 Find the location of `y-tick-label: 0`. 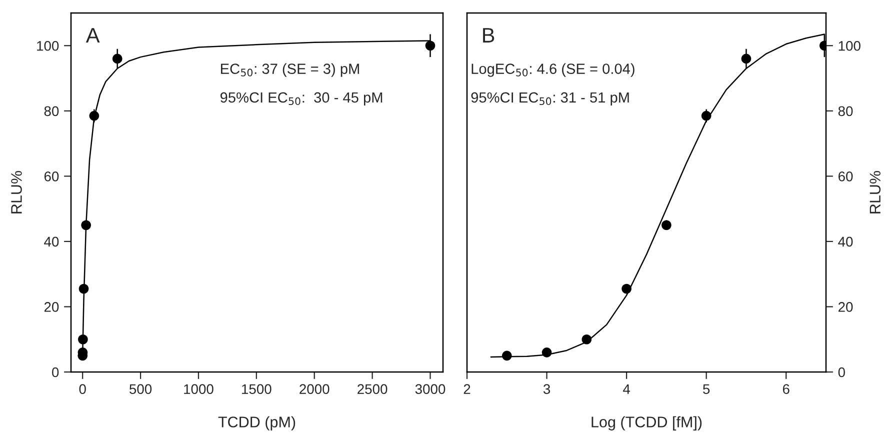

y-tick-label: 0 is located at coordinates (55, 372).